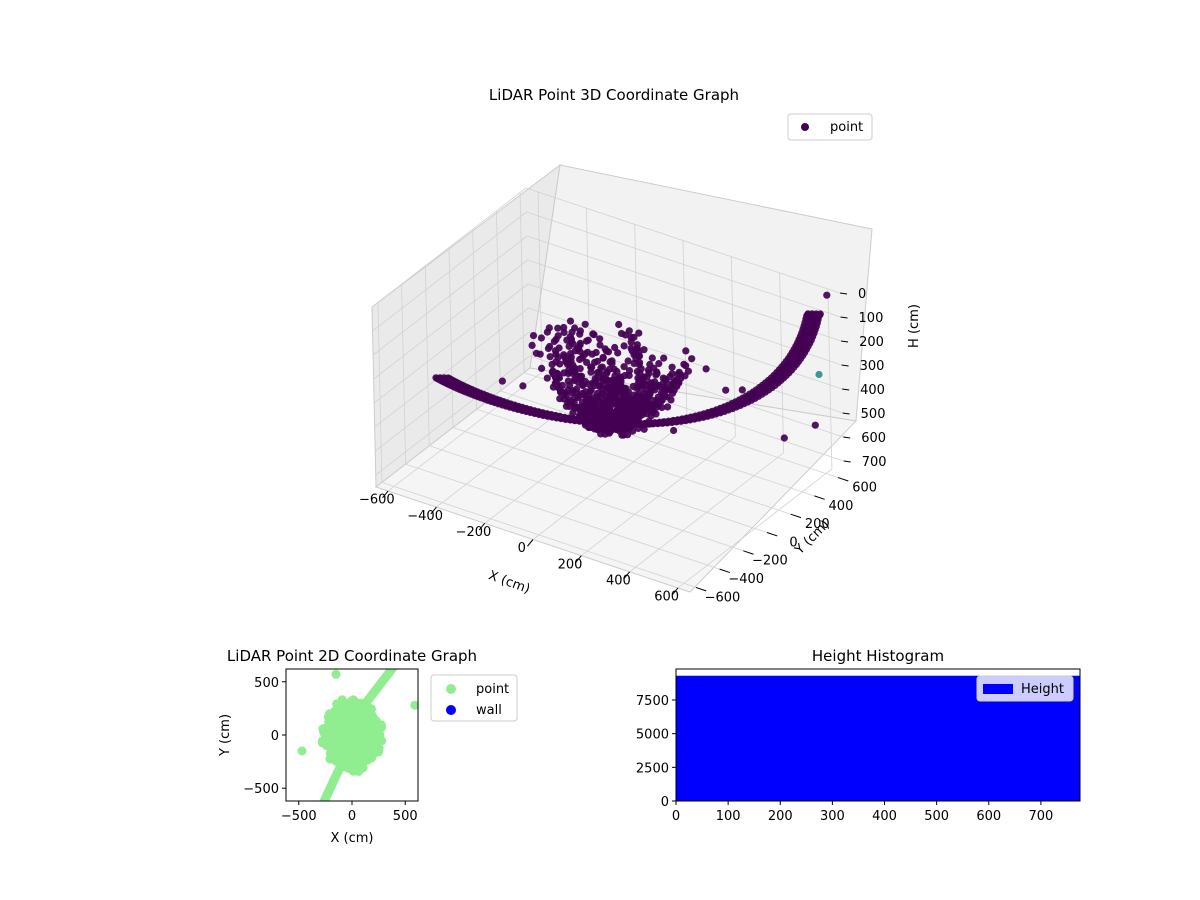  Describe the element at coordinates (873, 438) in the screenshot. I see `tick-label-3d-z: 600` at that location.